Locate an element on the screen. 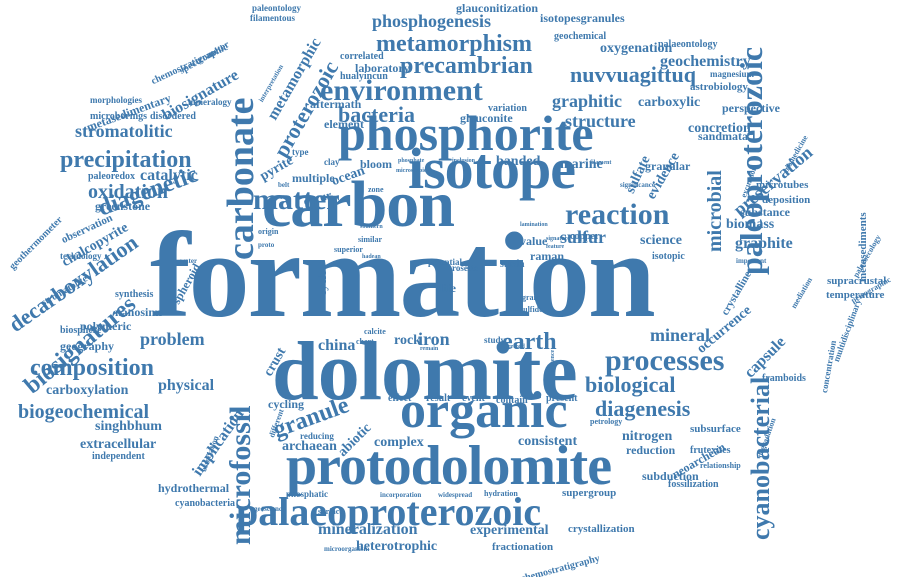 The height and width of the screenshot is (577, 900). word-disordered: disordered is located at coordinates (173, 116).